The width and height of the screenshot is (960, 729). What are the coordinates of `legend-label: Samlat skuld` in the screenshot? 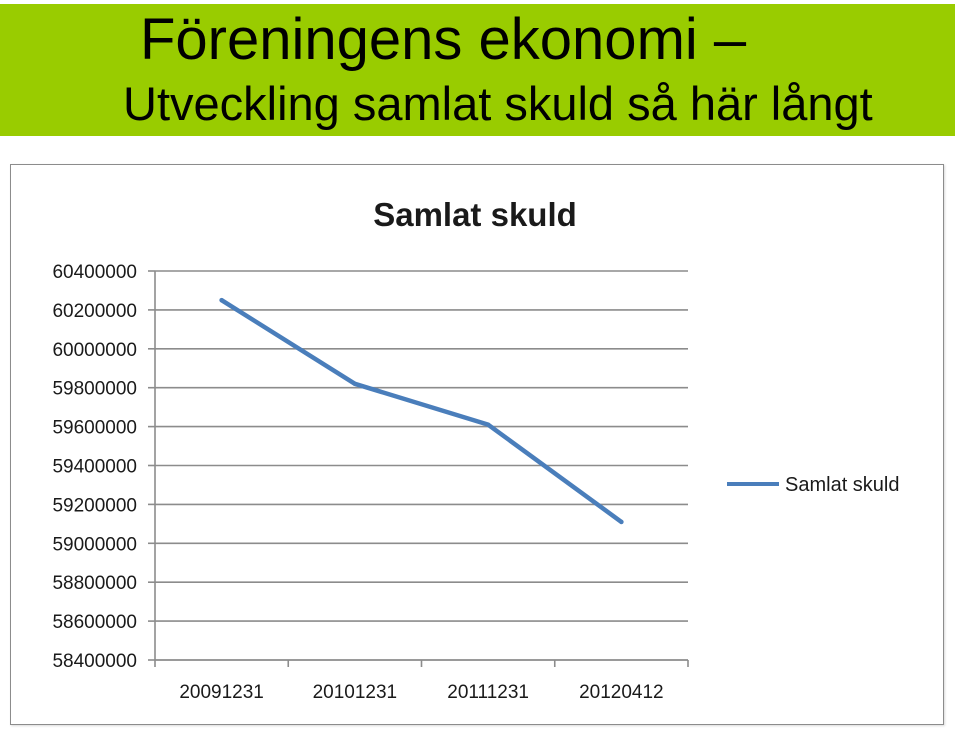 It's located at (842, 485).